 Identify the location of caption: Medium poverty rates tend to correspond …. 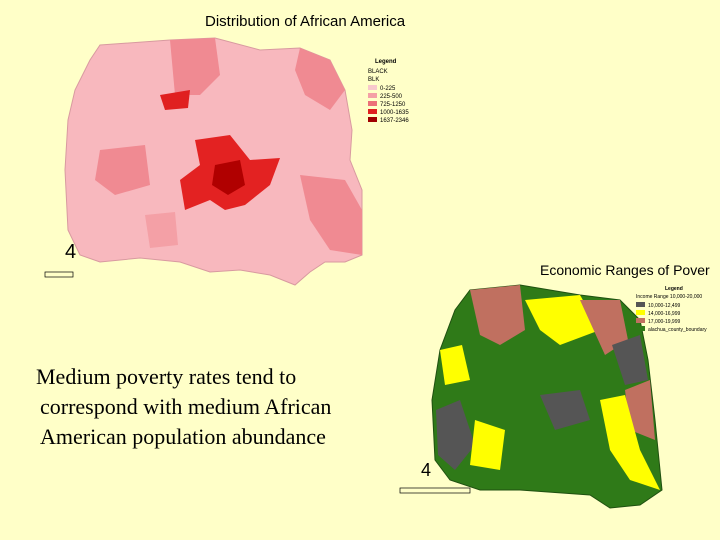
(183, 407).